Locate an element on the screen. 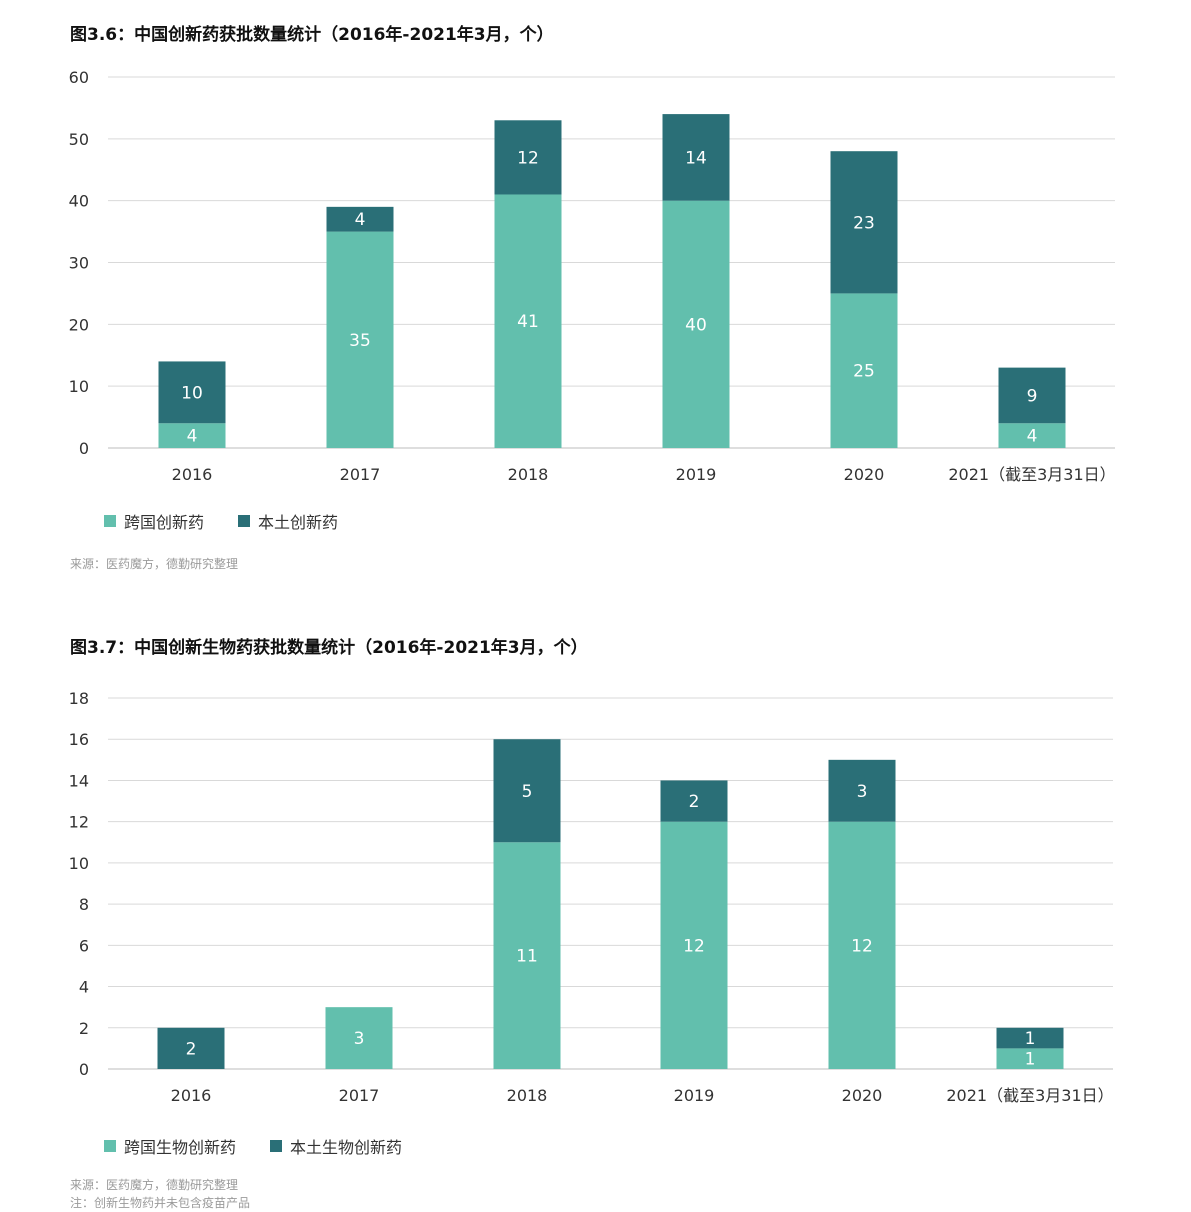  legend-item-multinational: 跨国生物创新药 is located at coordinates (170, 1146).